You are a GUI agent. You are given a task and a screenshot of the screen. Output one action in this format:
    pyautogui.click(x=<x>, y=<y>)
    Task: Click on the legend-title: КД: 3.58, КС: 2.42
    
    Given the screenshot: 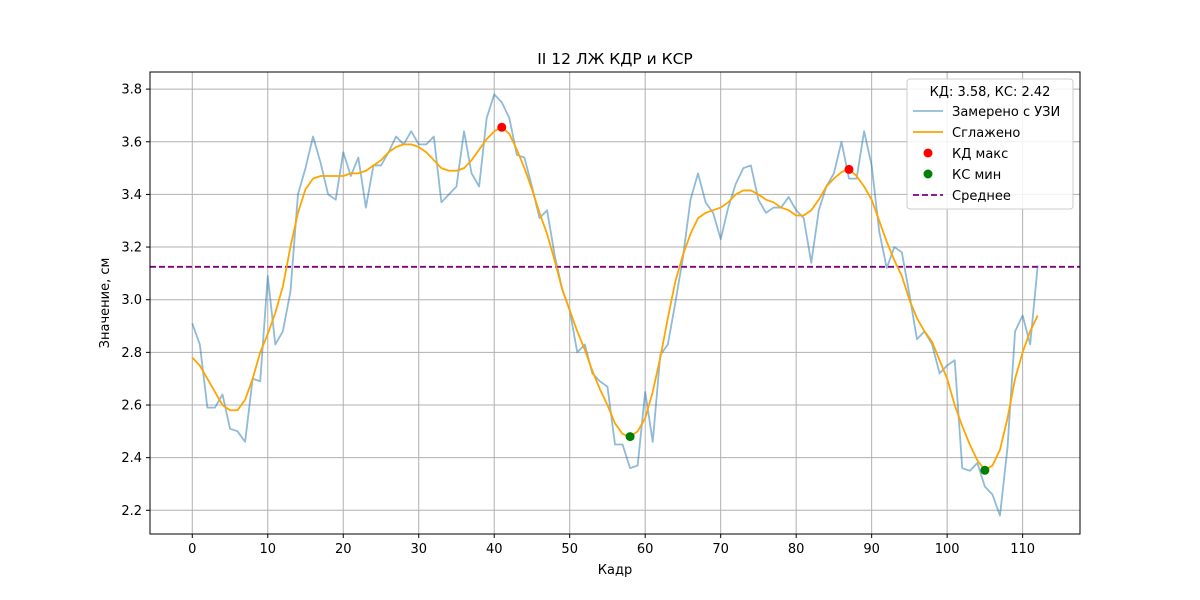 What is the action you would take?
    pyautogui.click(x=990, y=92)
    